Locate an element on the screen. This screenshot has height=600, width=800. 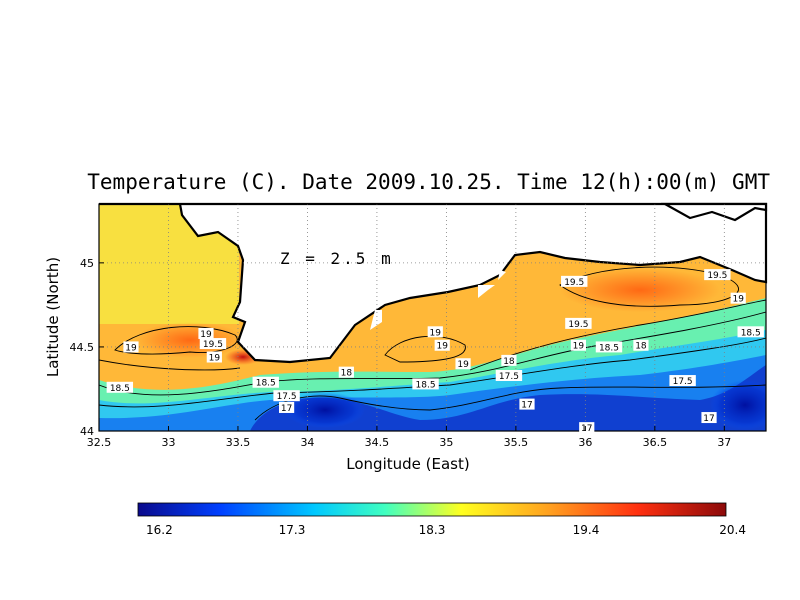
x-axis-label: Longitude (East) is located at coordinates (407, 464).